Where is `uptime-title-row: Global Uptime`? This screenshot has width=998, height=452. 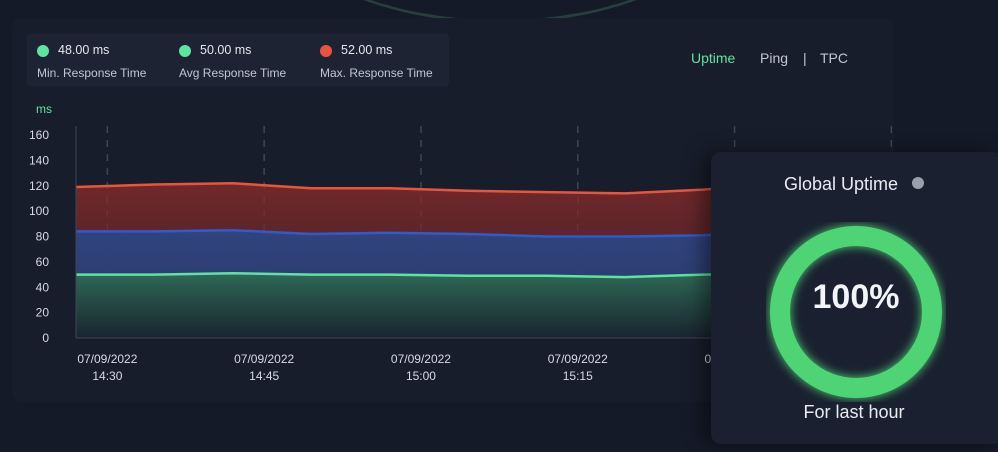 uptime-title-row: Global Uptime is located at coordinates (854, 184).